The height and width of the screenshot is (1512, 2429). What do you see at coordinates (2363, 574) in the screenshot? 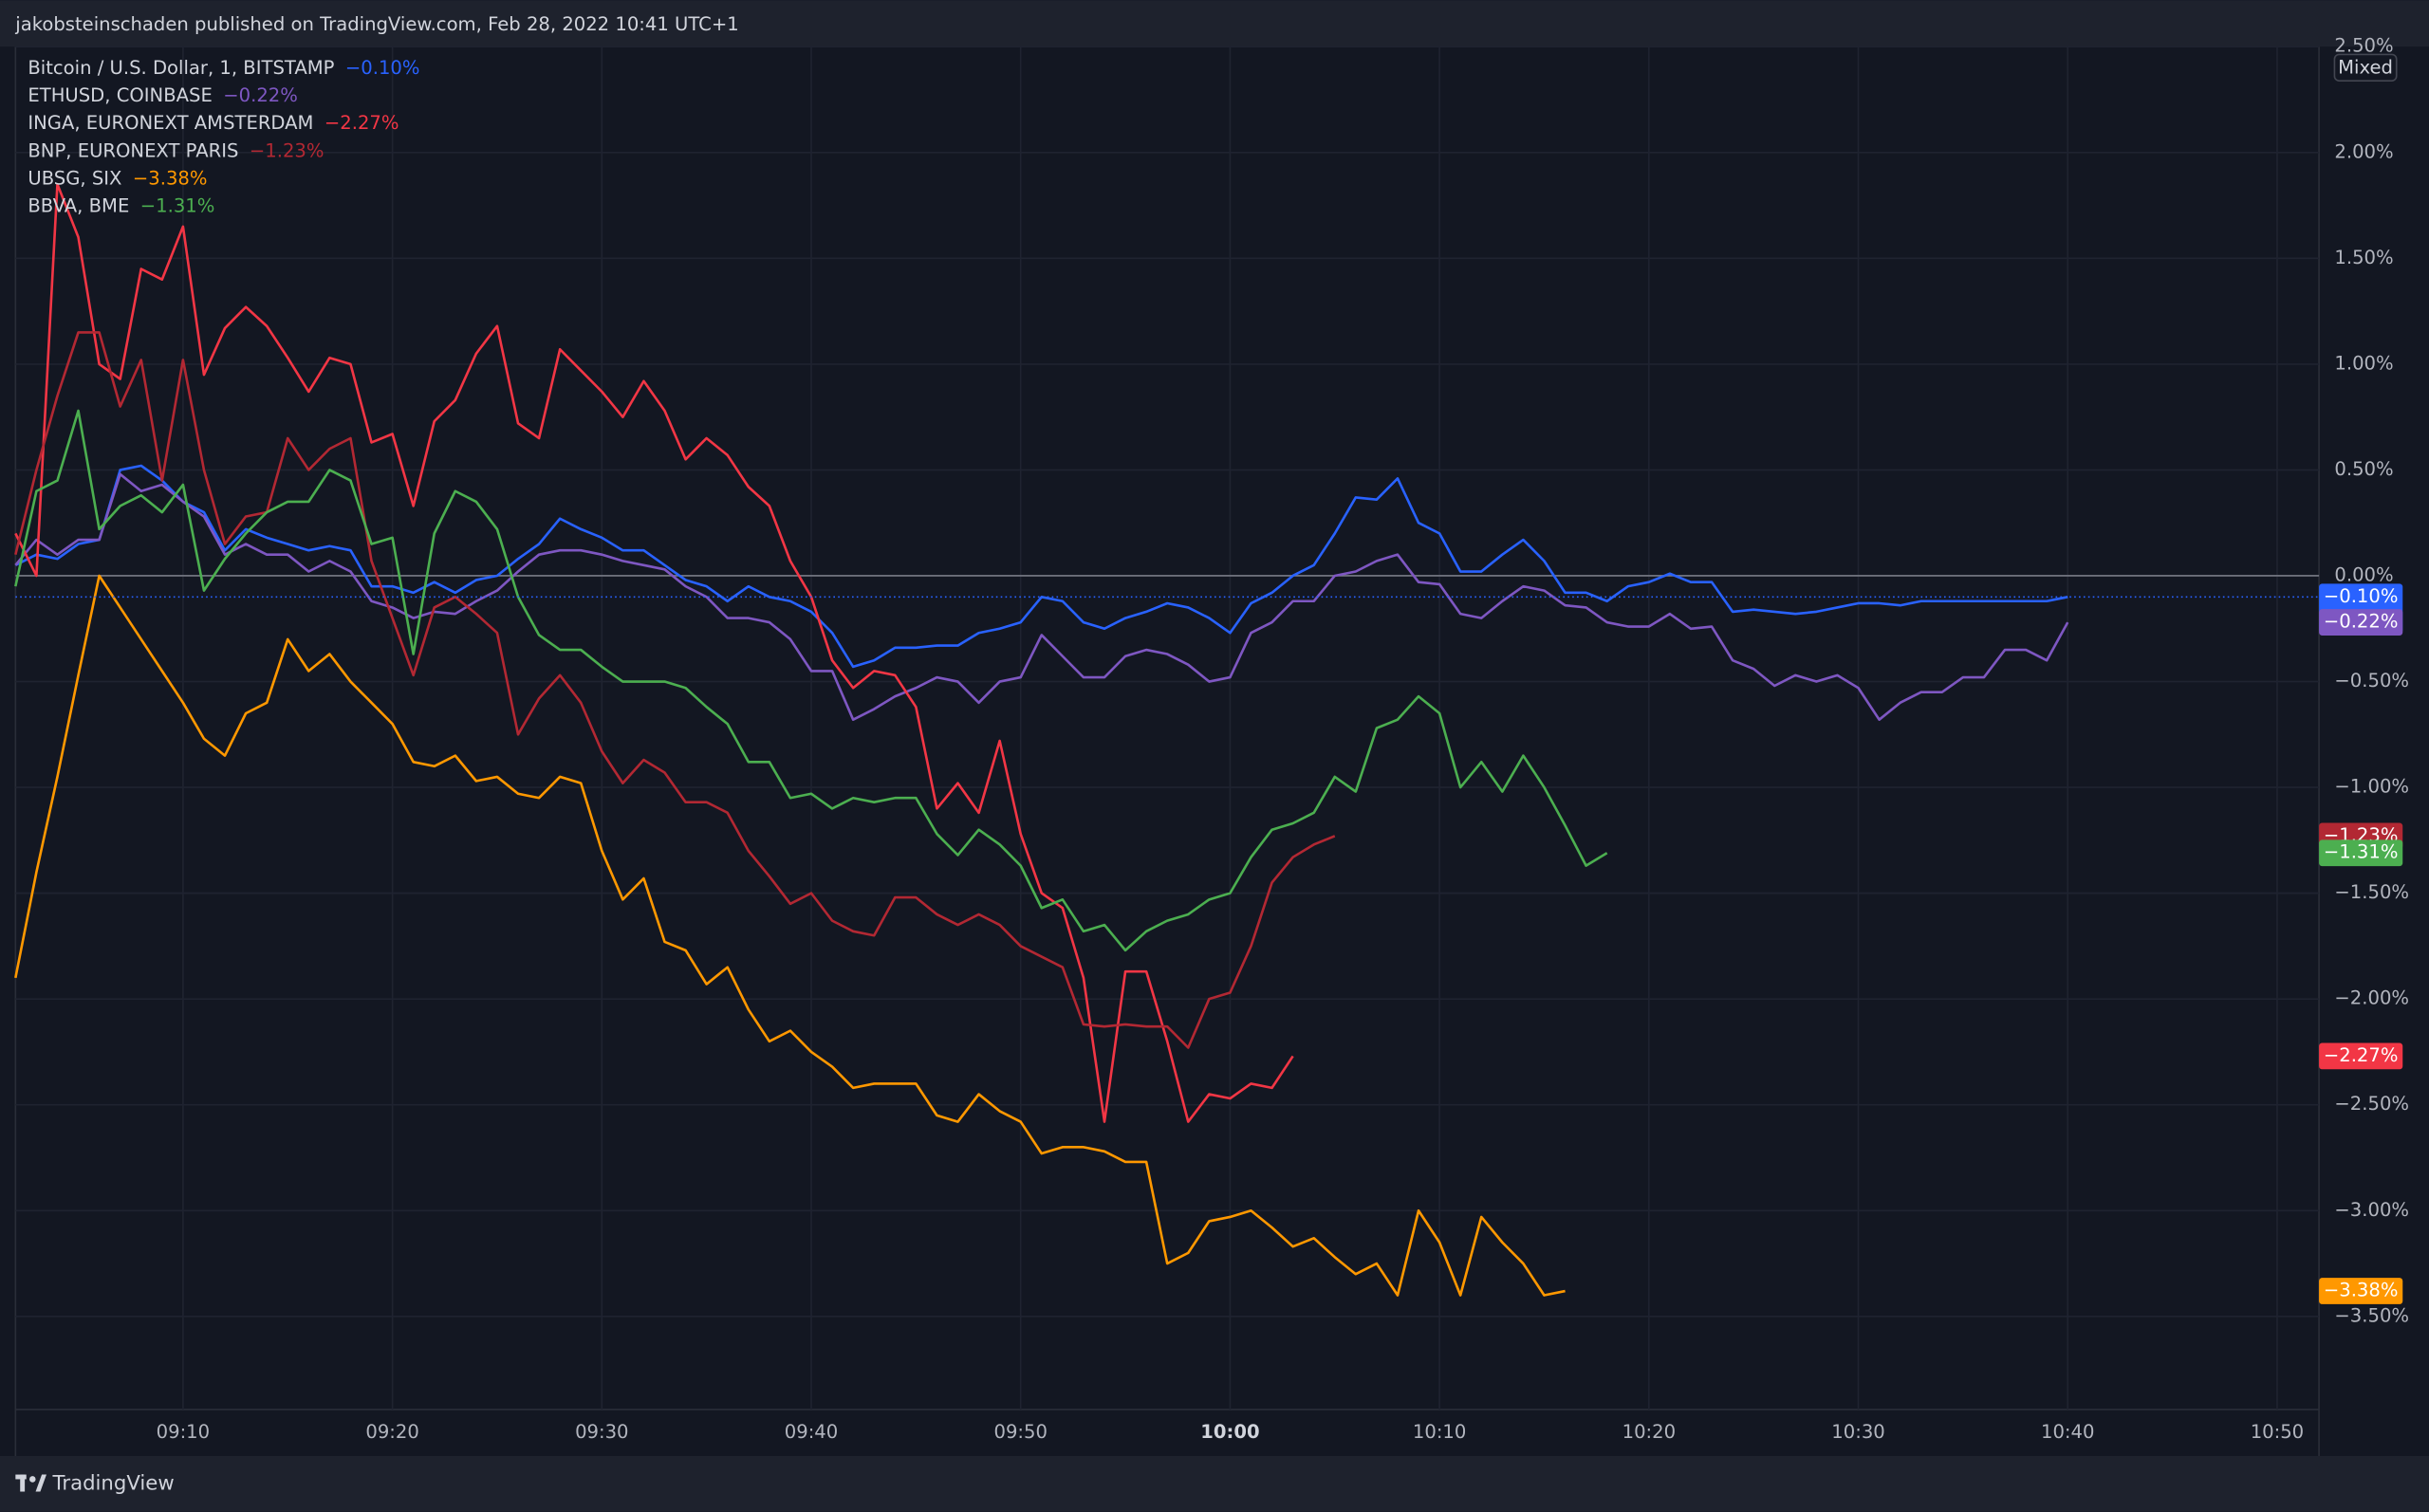
I see `y-tick-label: 0.00%` at bounding box center [2363, 574].